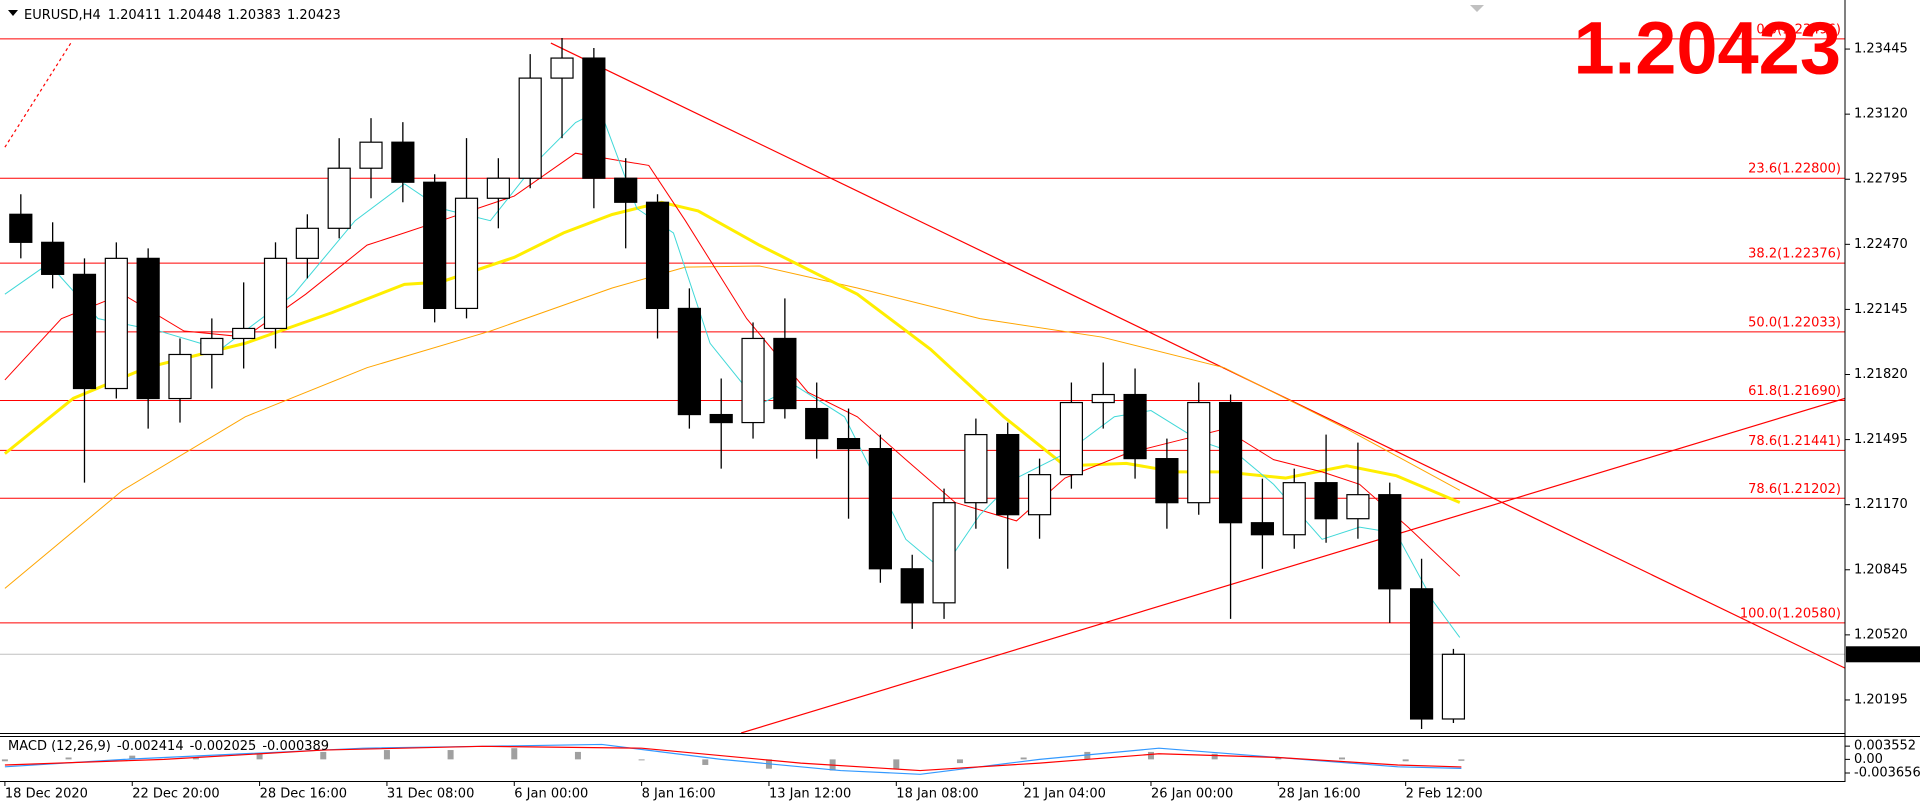 This screenshot has width=1920, height=811. Describe the element at coordinates (1881, 634) in the screenshot. I see `y-tick-label: 1.20520` at that location.